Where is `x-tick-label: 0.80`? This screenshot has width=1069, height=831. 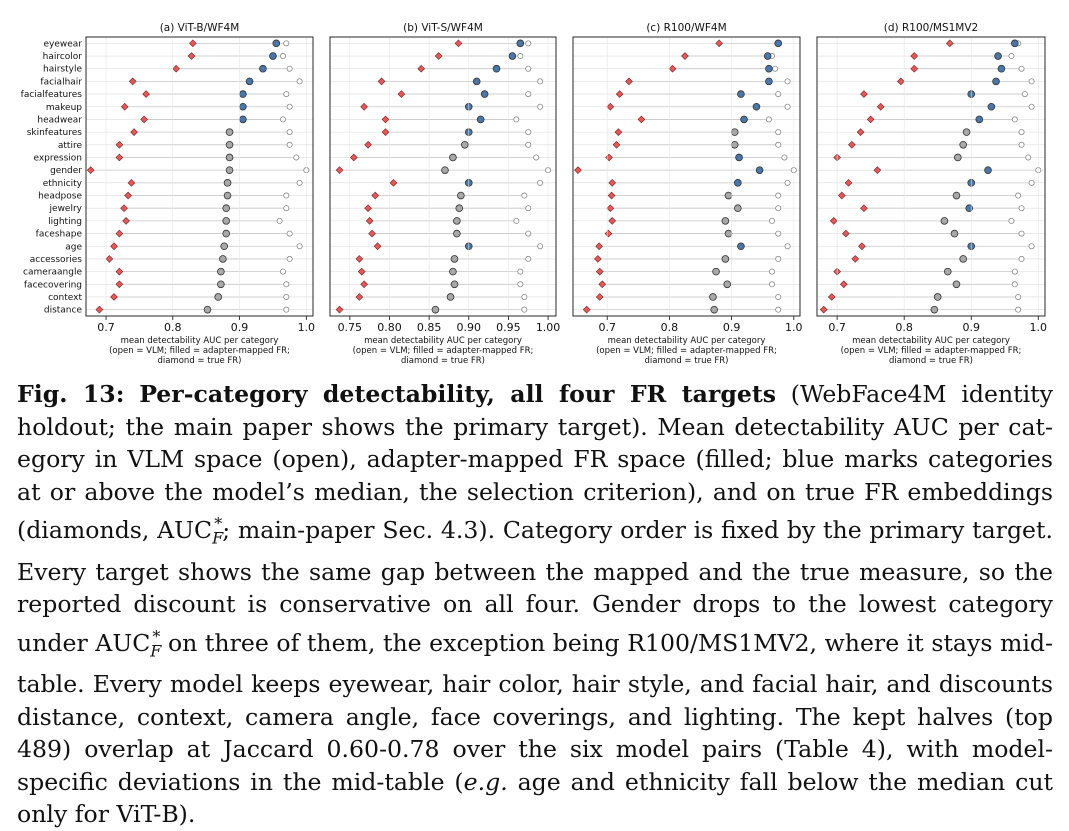 x-tick-label: 0.80 is located at coordinates (389, 327).